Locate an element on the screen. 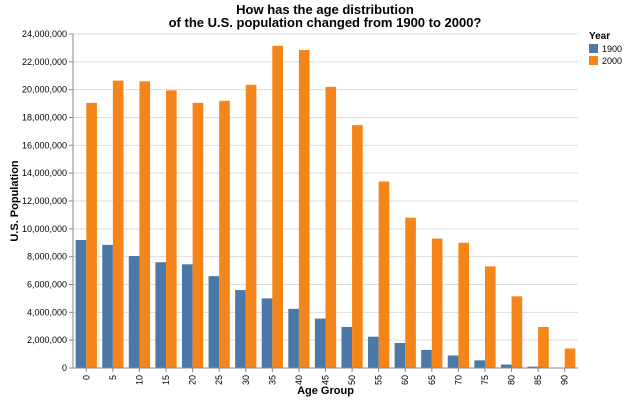  legend: Year 1900 2000 is located at coordinates (605, 48).